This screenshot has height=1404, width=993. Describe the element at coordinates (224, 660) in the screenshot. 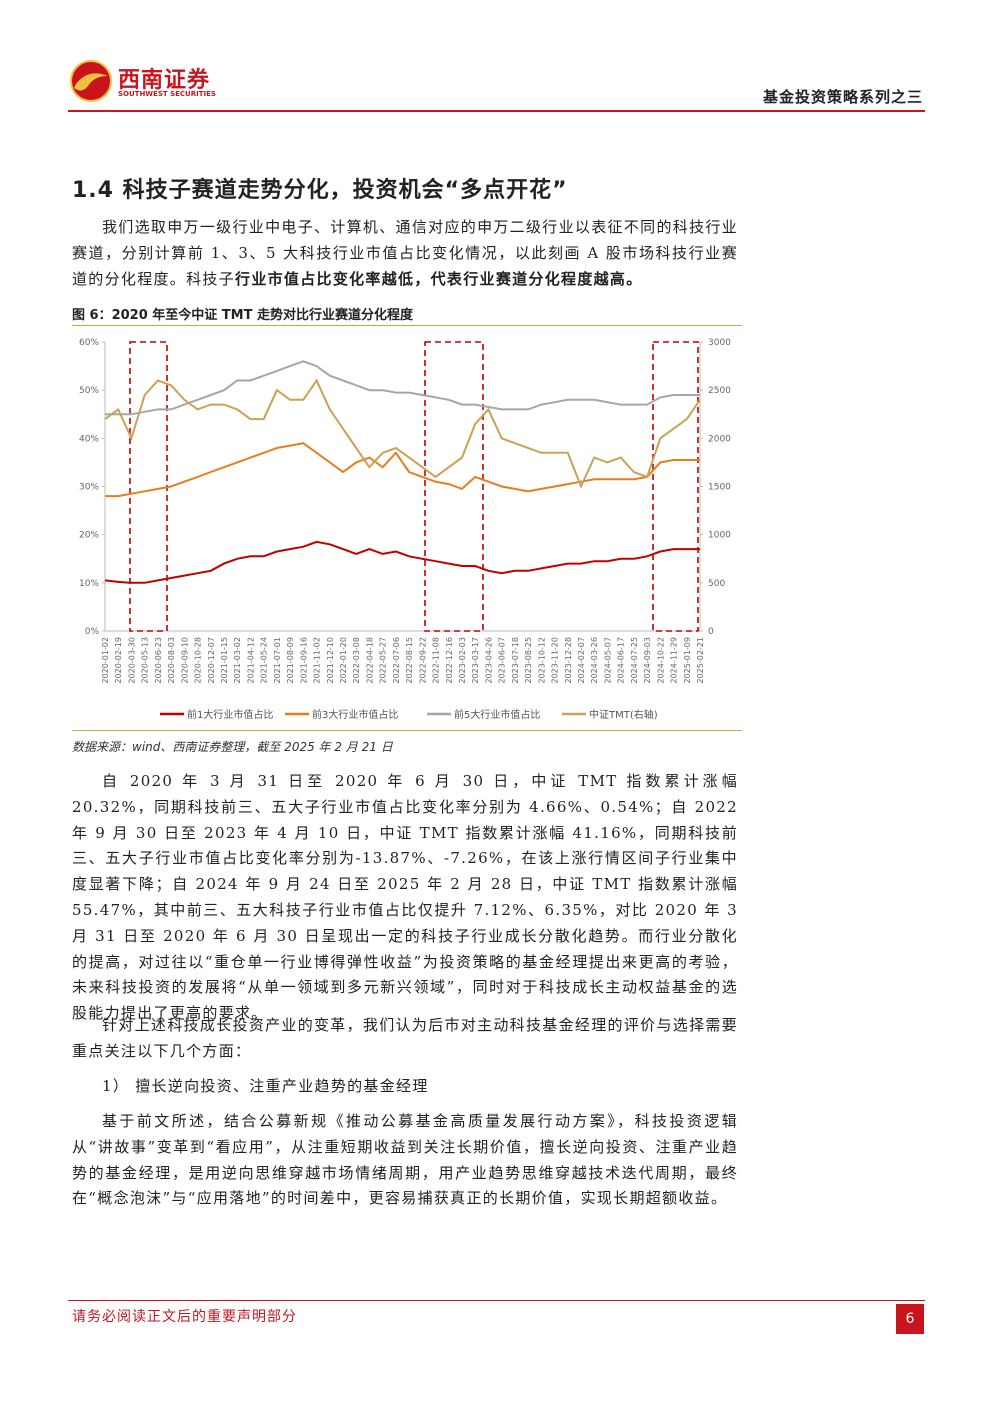

I see `x-tick-label: 2021-01-15` at that location.